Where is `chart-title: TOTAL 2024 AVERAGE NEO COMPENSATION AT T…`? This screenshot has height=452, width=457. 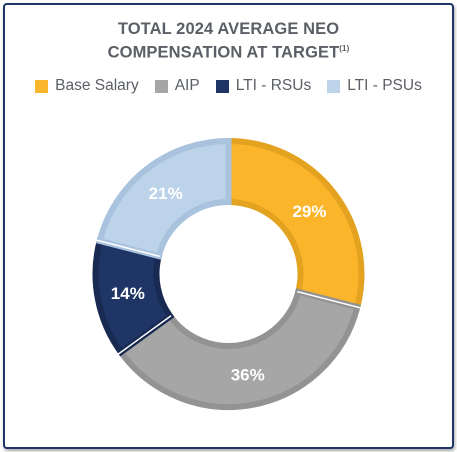
chart-title: TOTAL 2024 AVERAGE NEO COMPENSATION AT T… is located at coordinates (228, 41).